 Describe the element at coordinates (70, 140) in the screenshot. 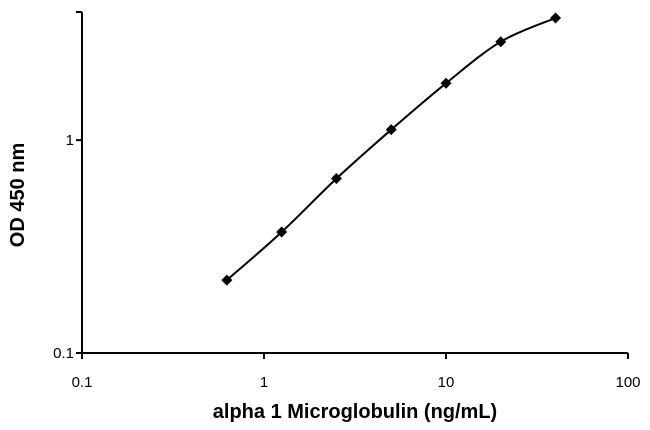

I see `y-tick-label: 1` at that location.